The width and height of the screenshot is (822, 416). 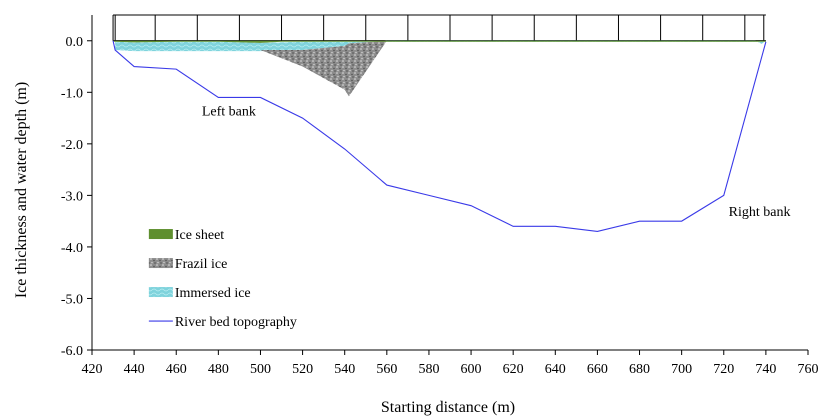 I want to click on y-tick-label: -2.0, so click(x=72, y=145).